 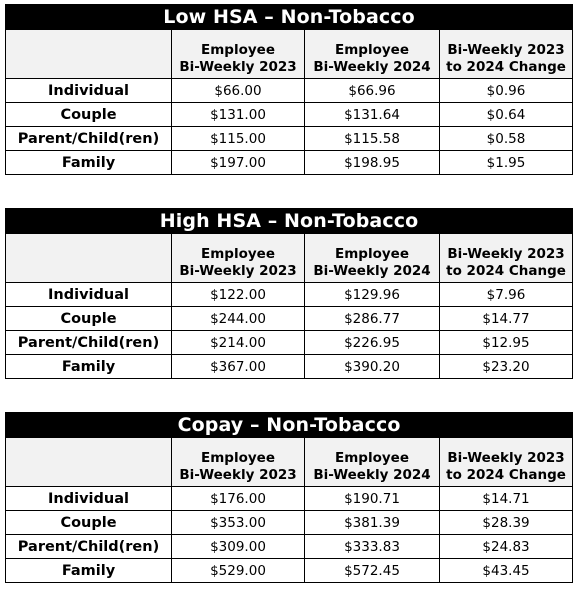 I want to click on table-cell: $66.00, so click(x=238, y=90).